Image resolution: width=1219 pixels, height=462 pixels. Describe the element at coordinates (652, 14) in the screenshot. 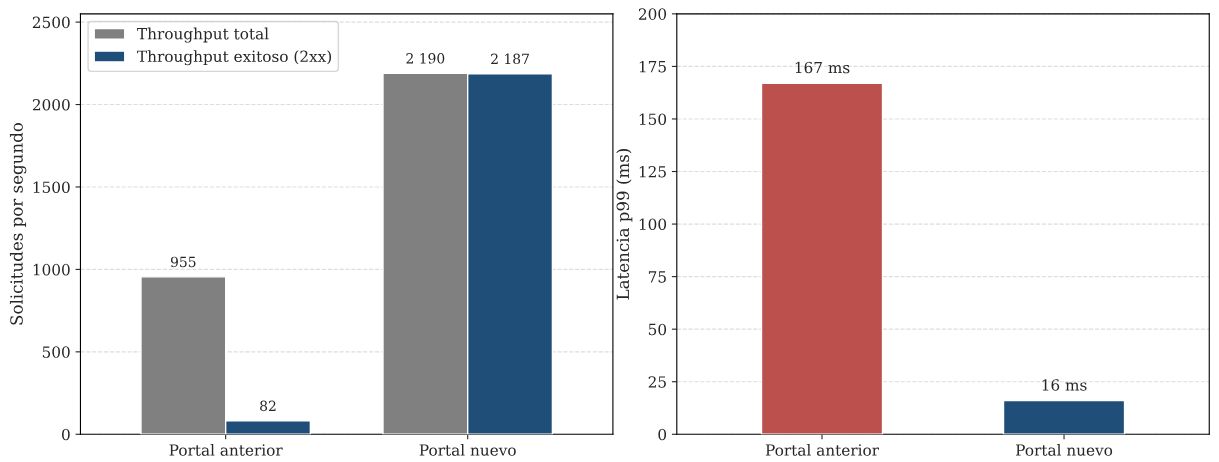

I see `y-tick-label: 200` at that location.